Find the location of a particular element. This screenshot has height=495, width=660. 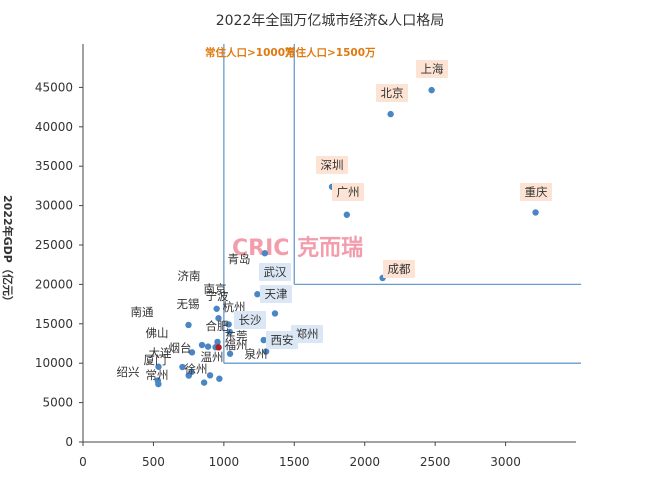

y-tick-label: 15000 is located at coordinates (54, 324).